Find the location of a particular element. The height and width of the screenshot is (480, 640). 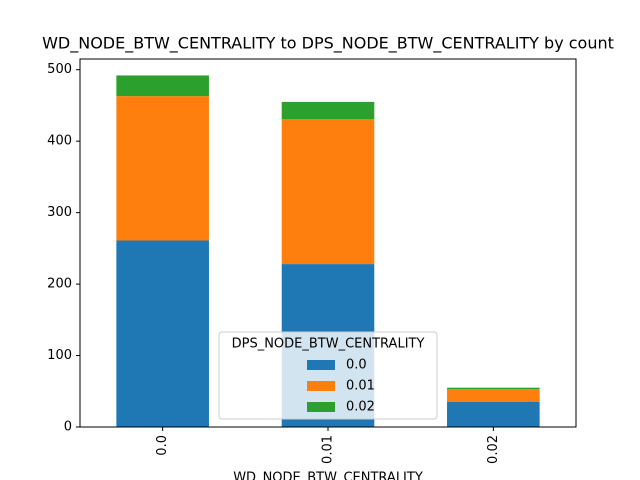

x-tick-label: 0.0 is located at coordinates (162, 445).